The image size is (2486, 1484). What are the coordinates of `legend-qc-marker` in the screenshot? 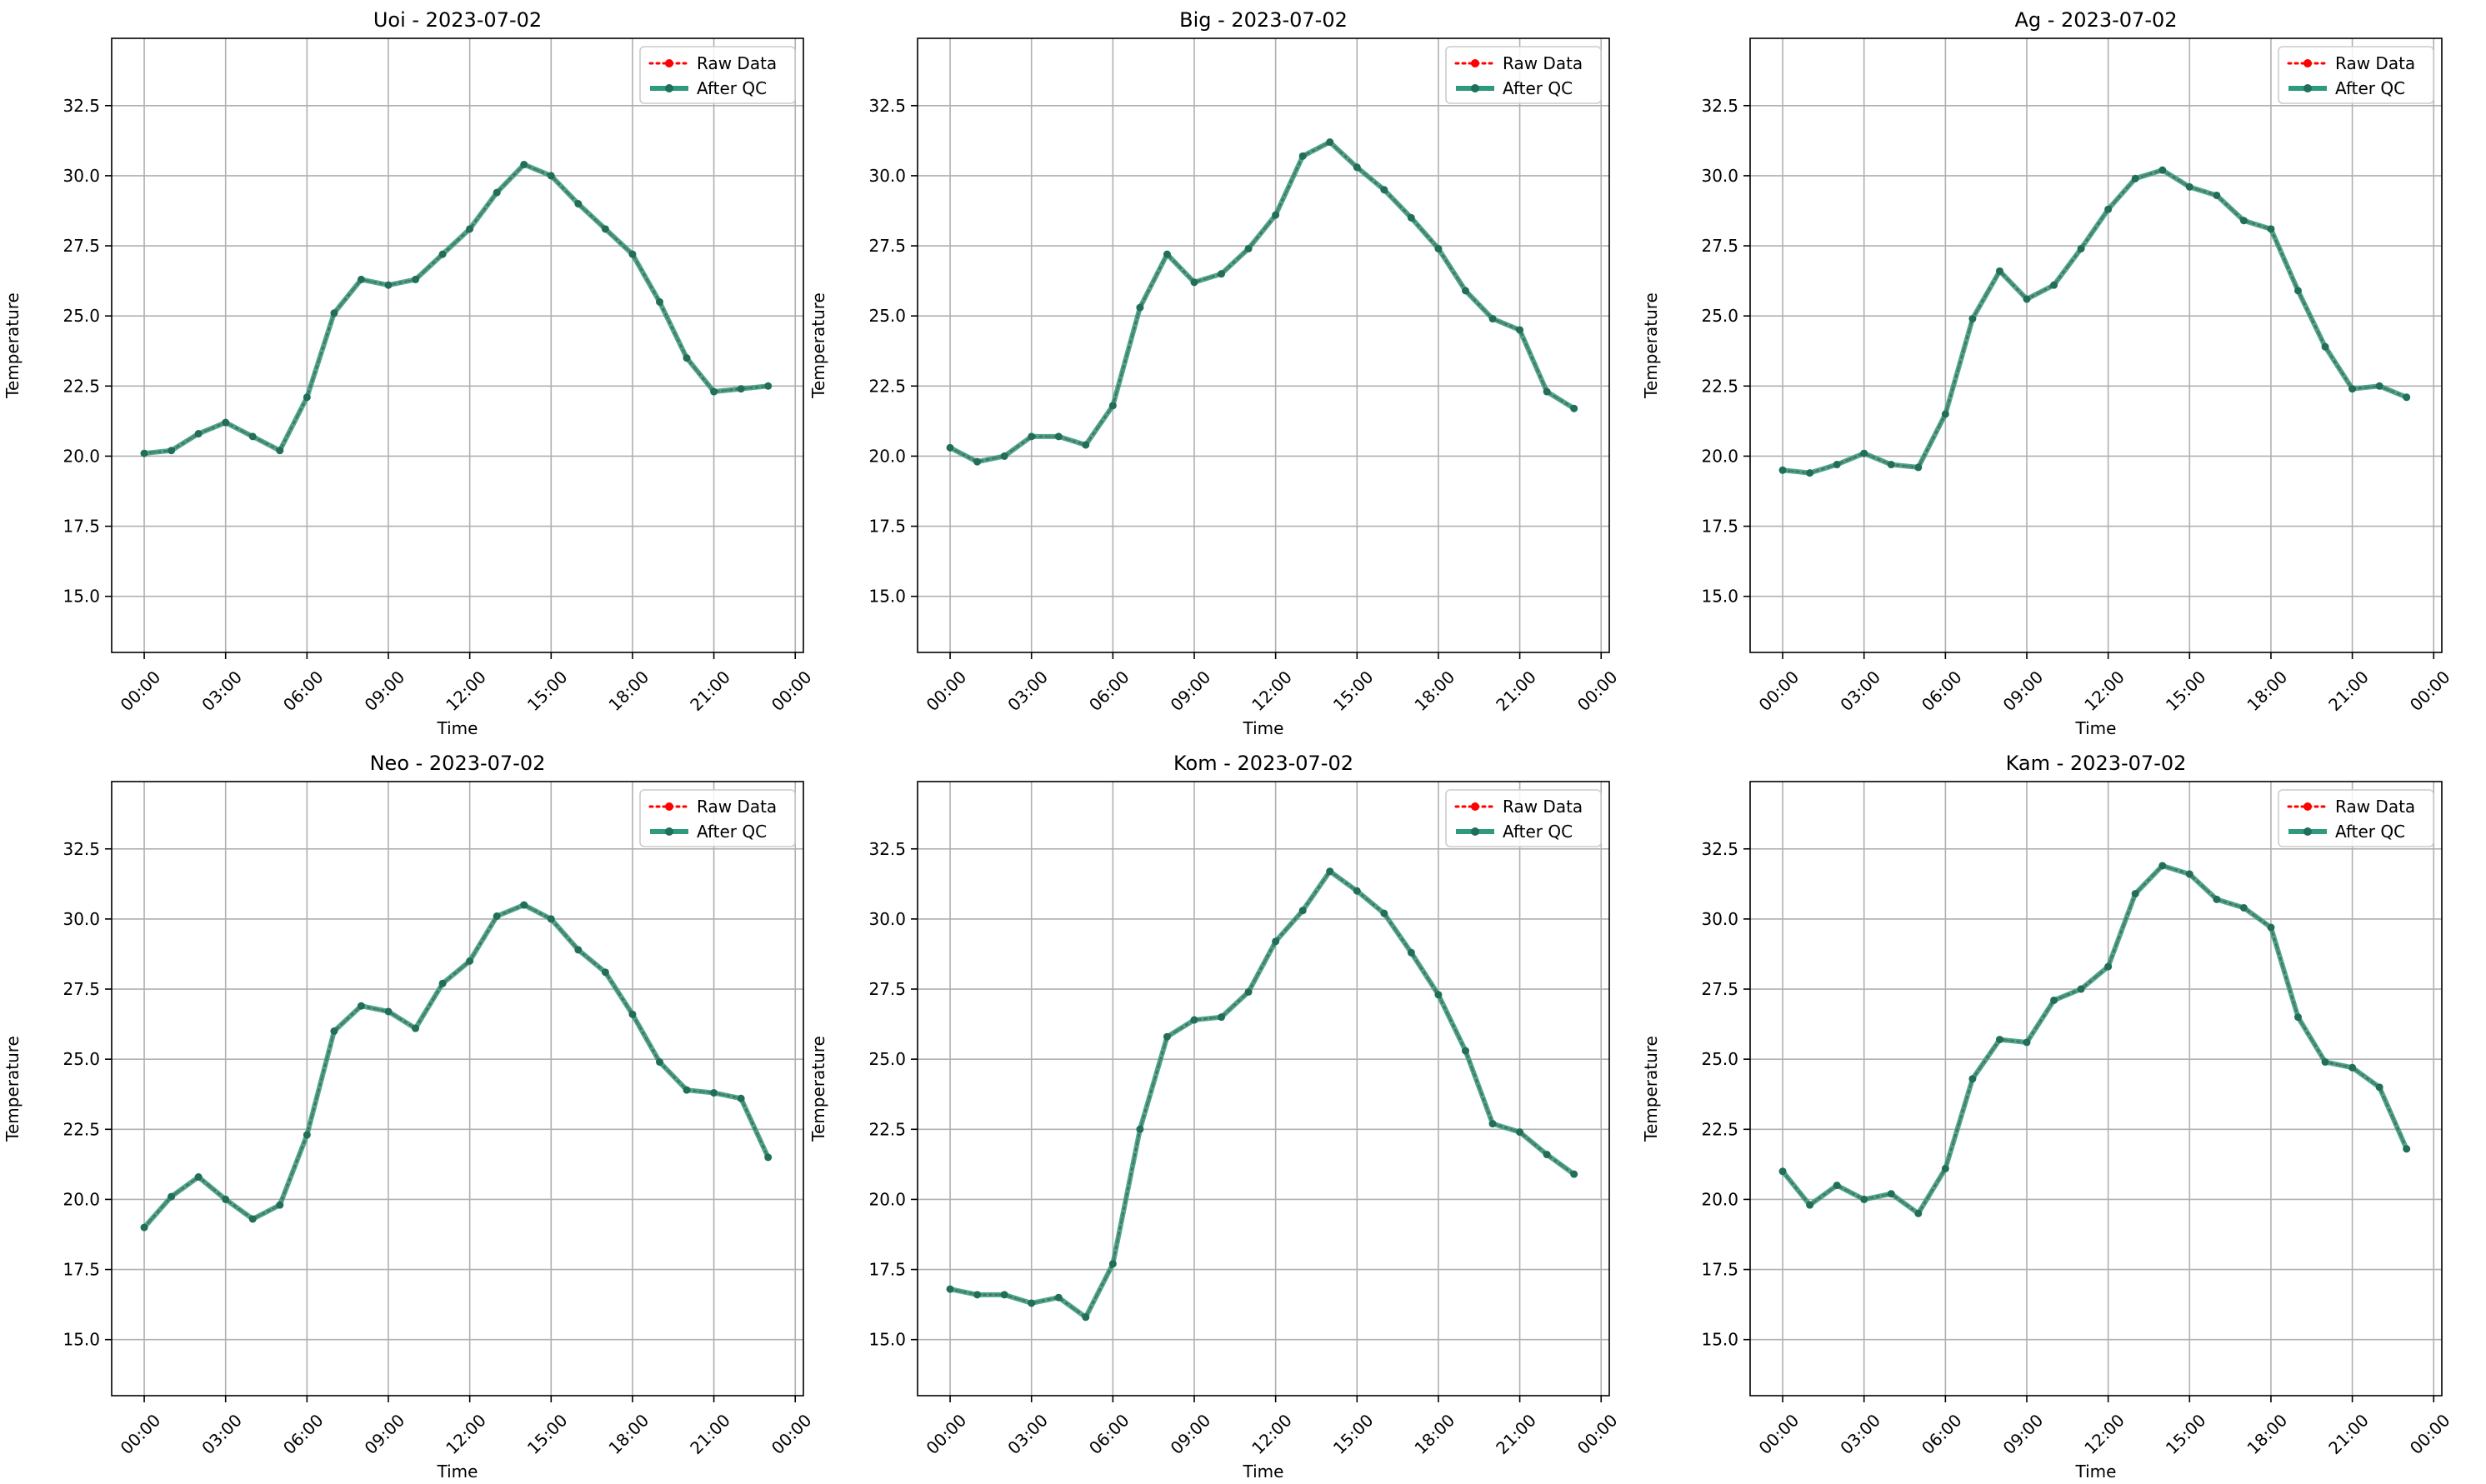 It's located at (669, 832).